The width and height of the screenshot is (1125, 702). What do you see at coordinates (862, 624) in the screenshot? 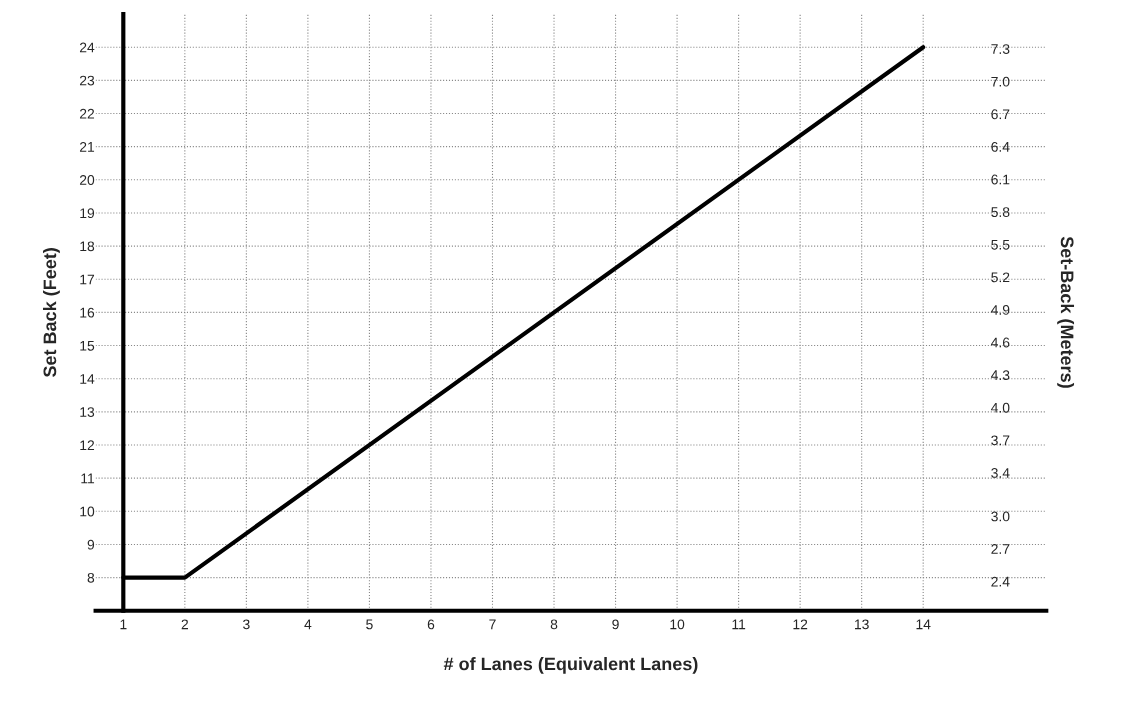
I see `x-tick-label: 13` at bounding box center [862, 624].